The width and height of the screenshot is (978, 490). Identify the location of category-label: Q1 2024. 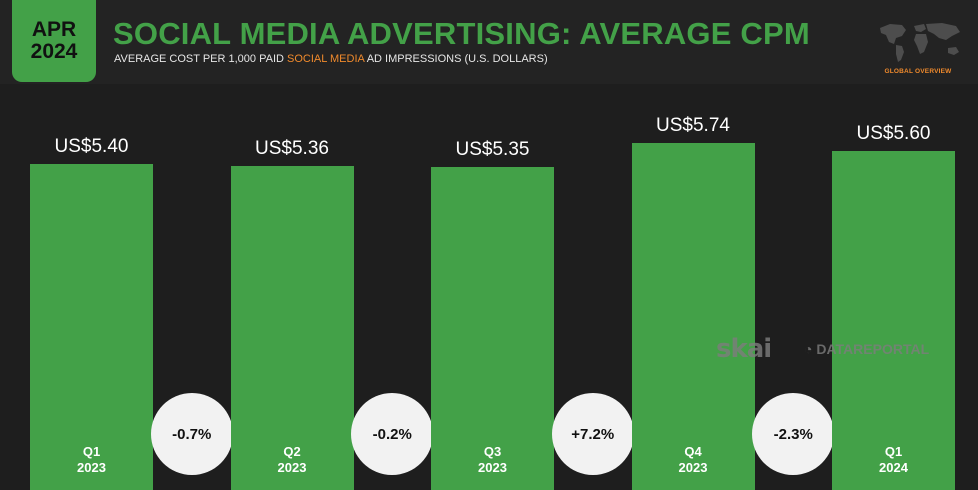
(894, 460).